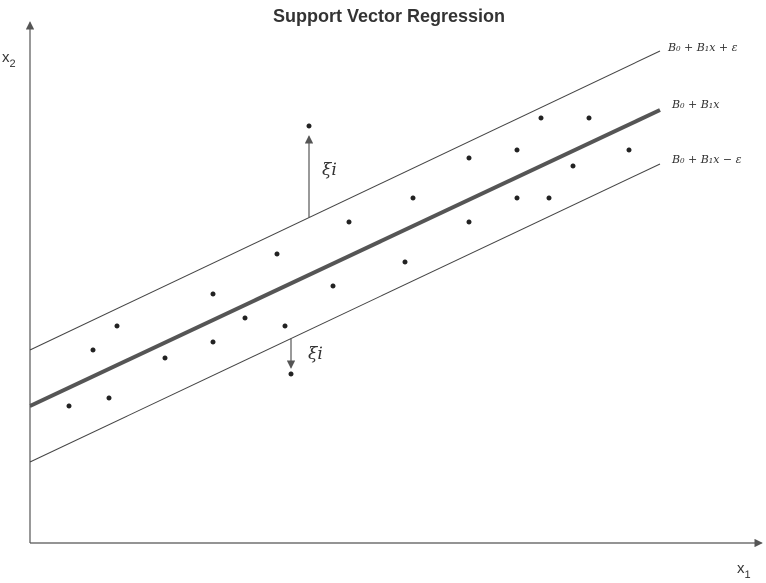 Image resolution: width=766 pixels, height=583 pixels. Describe the element at coordinates (748, 575) in the screenshot. I see `x-axis-label-subscript: 1` at that location.